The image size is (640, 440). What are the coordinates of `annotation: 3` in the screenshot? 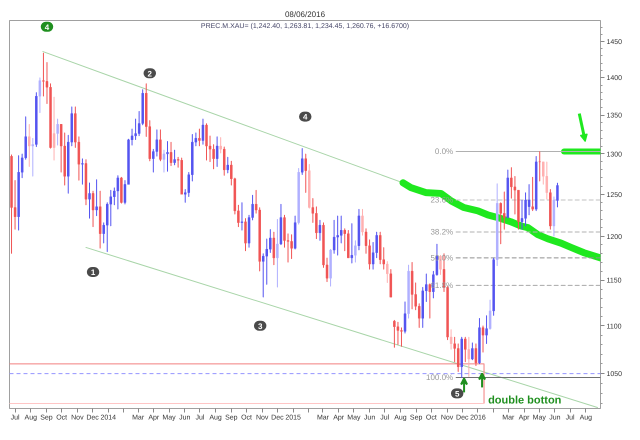 It's located at (260, 326).